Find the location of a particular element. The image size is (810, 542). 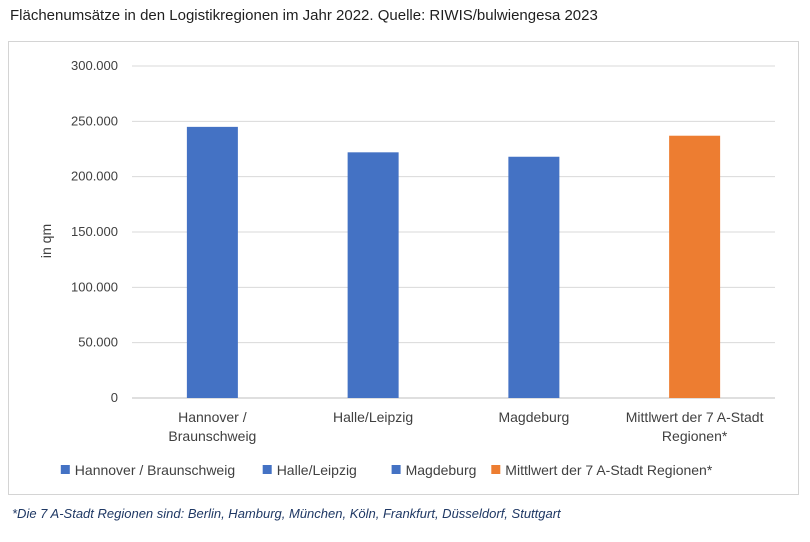

y-tick-label: 0 is located at coordinates (114, 397).